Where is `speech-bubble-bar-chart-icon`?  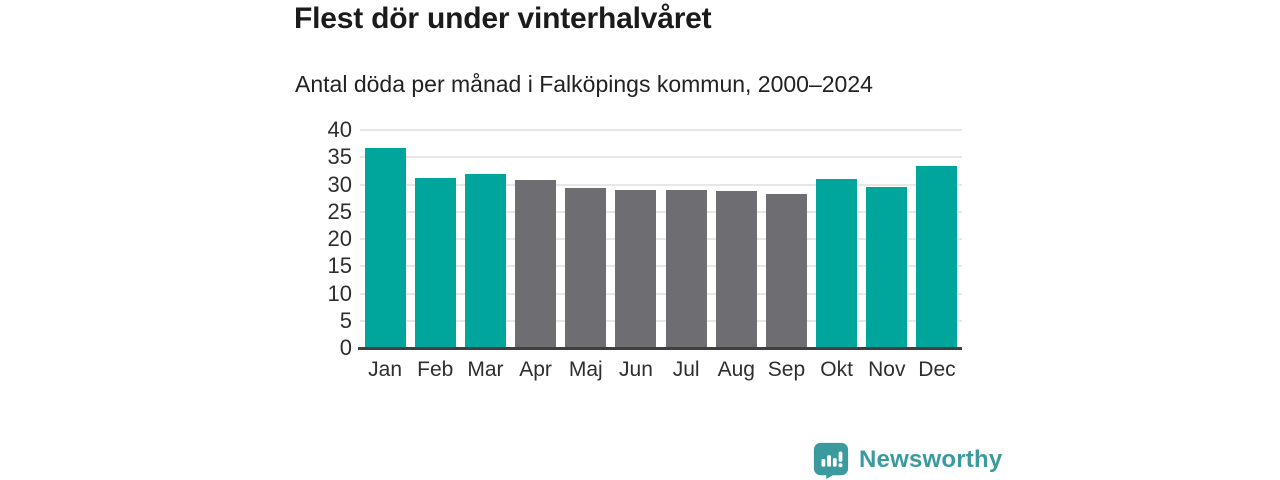
speech-bubble-bar-chart-icon is located at coordinates (831, 460).